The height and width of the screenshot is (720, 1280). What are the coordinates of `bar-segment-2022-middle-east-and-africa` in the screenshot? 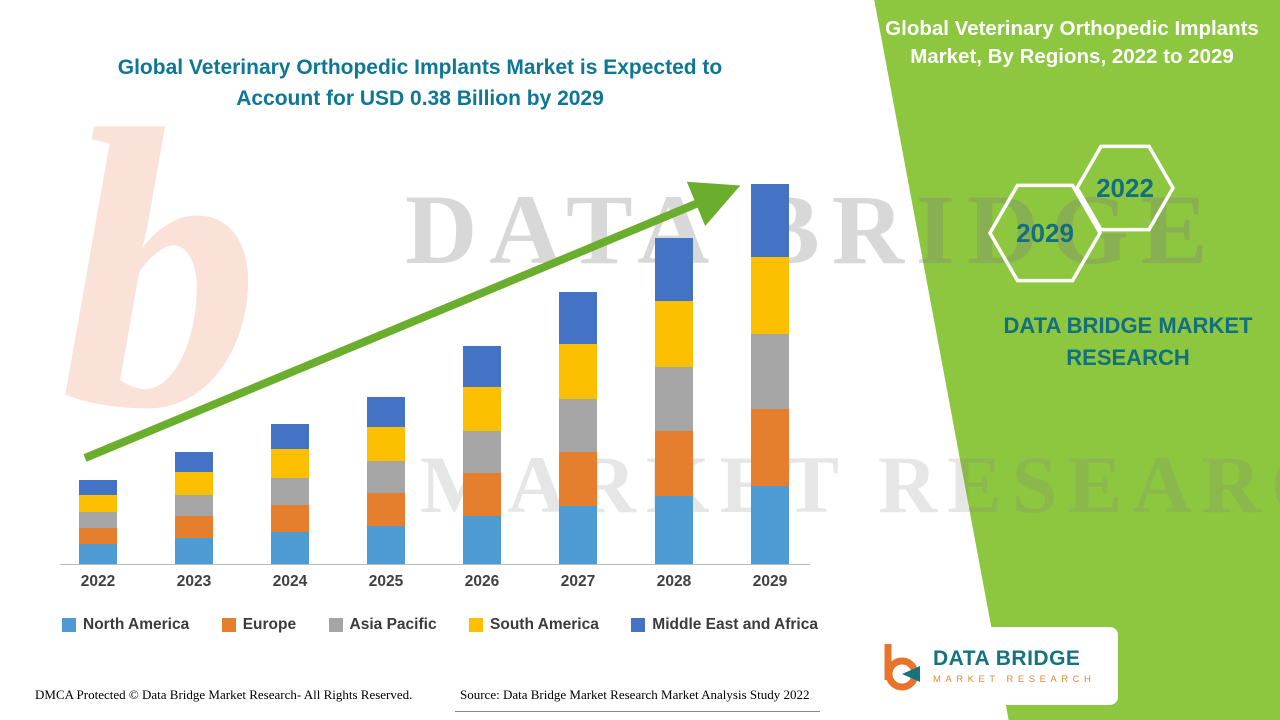 It's located at (98, 487).